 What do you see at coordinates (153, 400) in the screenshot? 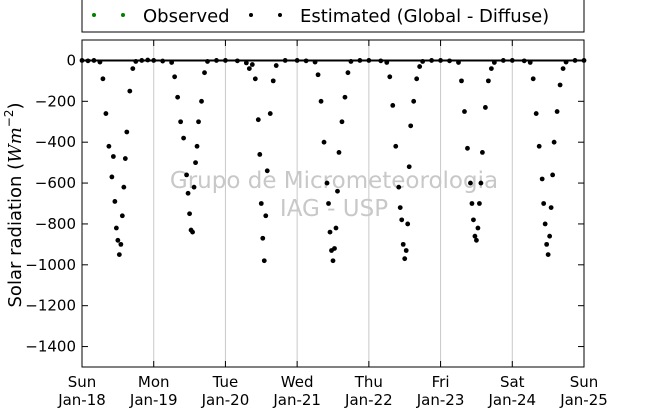
I see `x-tick-label-date: Jan-19` at bounding box center [153, 400].